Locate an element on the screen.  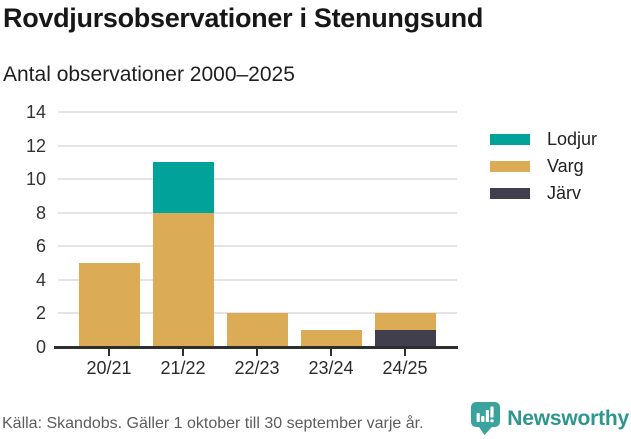
legend-label: Järv is located at coordinates (564, 193).